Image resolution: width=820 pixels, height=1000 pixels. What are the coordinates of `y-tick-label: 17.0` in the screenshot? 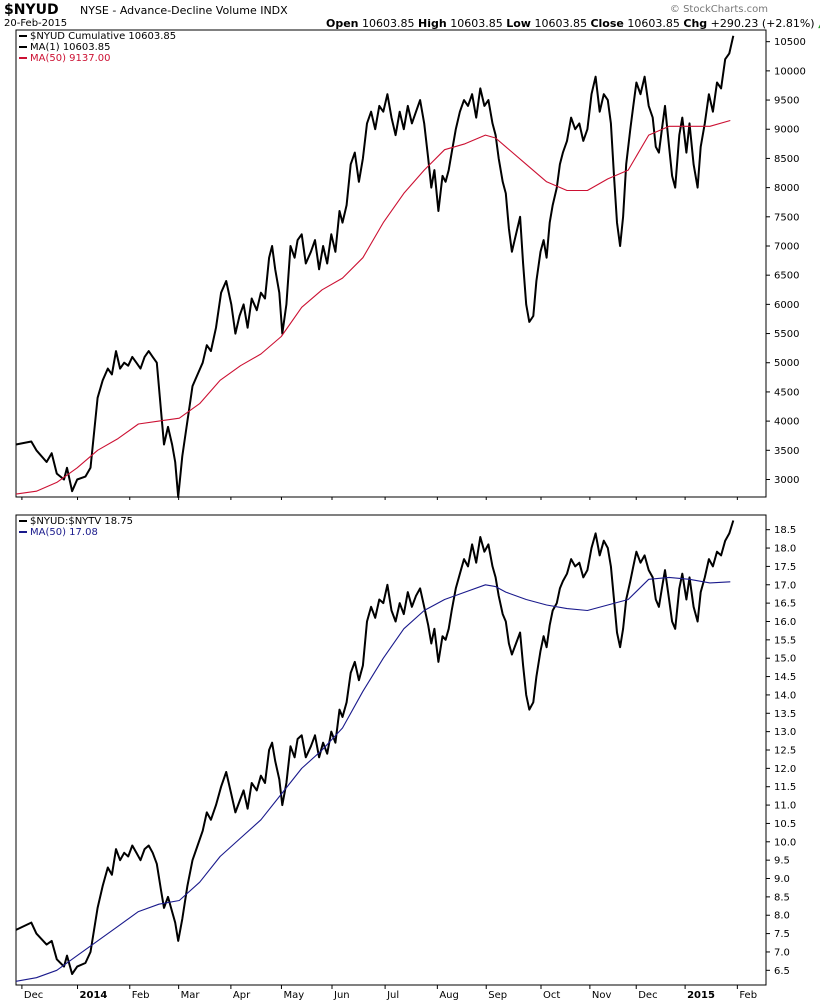 It's located at (785, 585).